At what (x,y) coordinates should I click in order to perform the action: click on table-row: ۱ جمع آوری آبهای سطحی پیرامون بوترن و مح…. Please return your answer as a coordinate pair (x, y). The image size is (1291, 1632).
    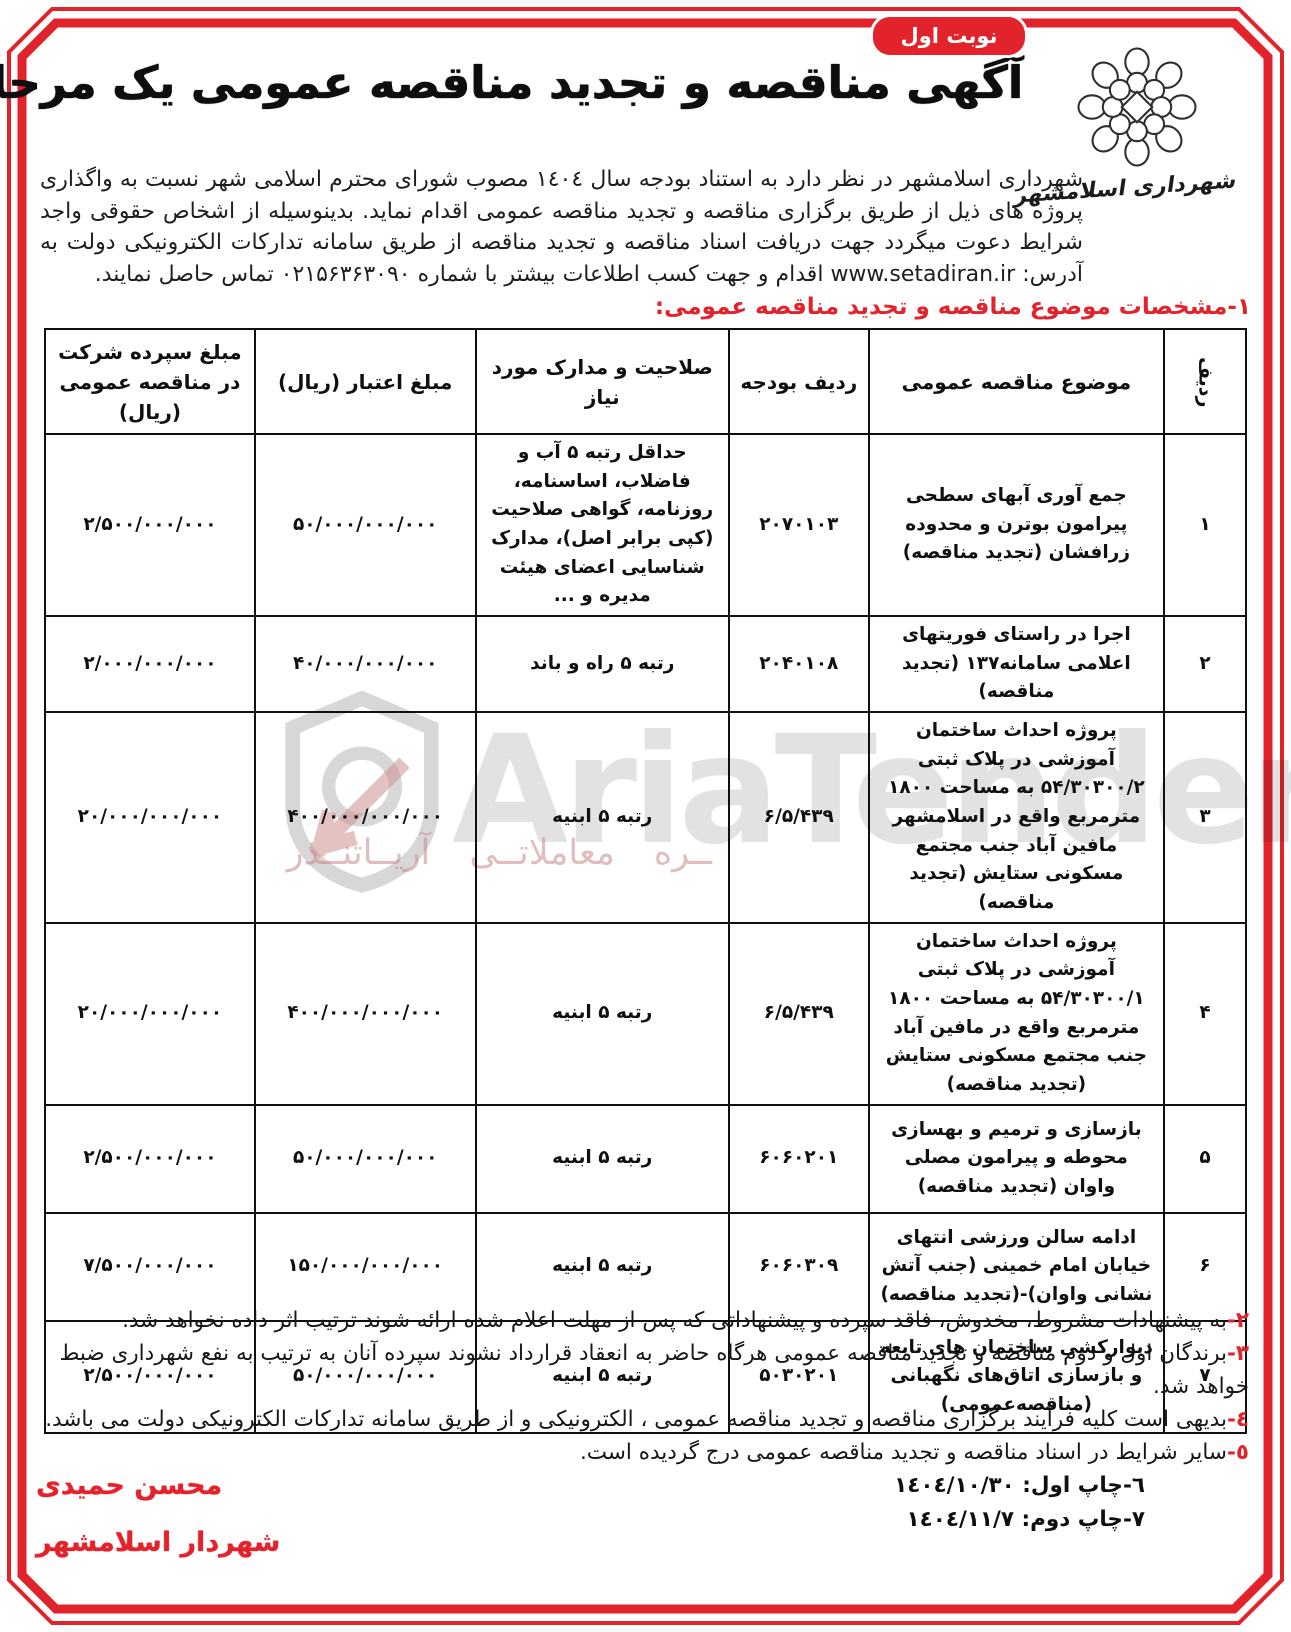
    Looking at the image, I should click on (645, 525).